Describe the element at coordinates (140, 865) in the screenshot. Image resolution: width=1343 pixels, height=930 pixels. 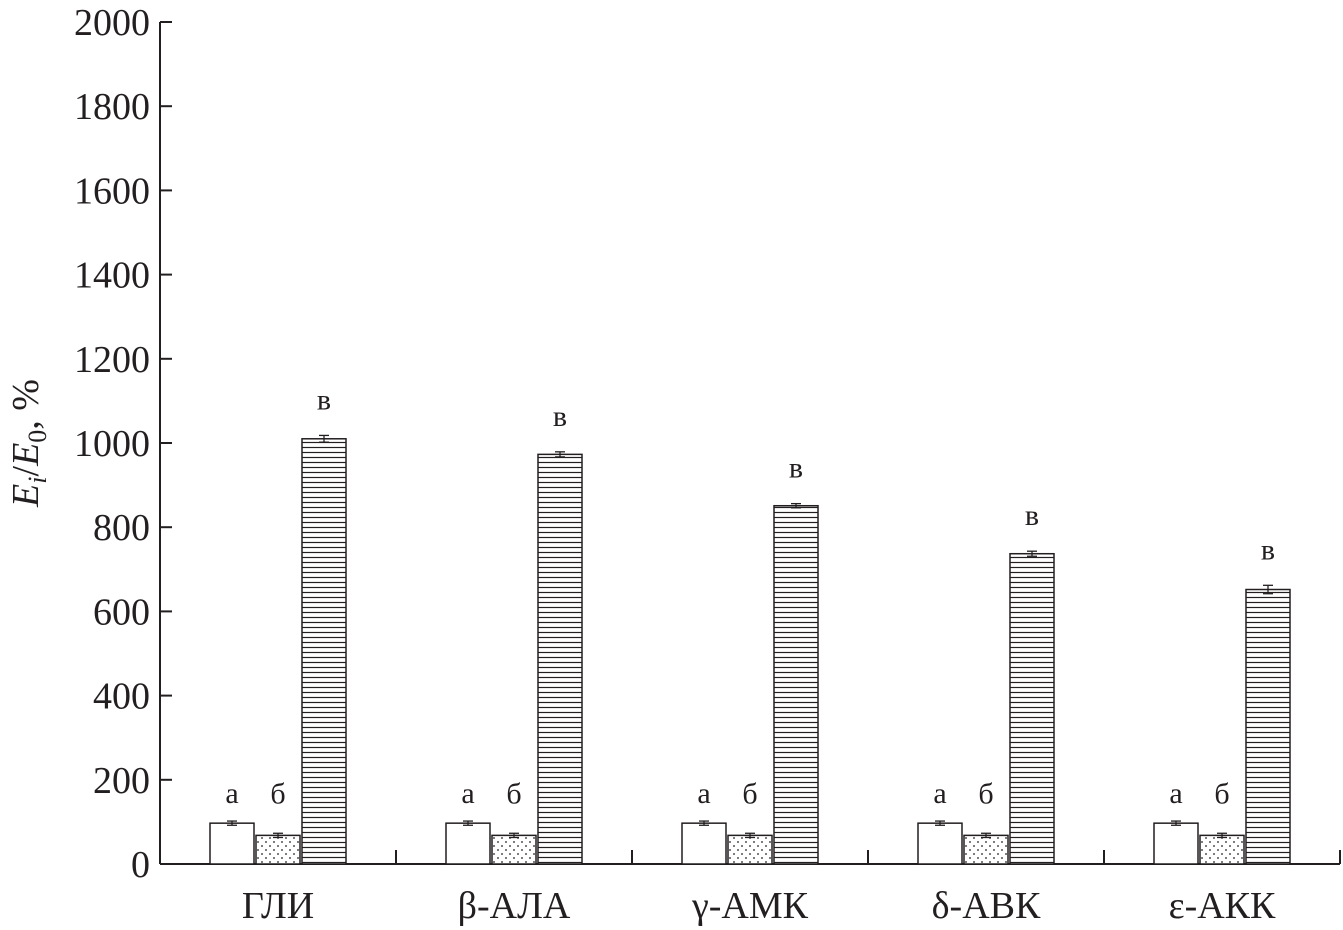
I see `y-tick-label: 0` at that location.